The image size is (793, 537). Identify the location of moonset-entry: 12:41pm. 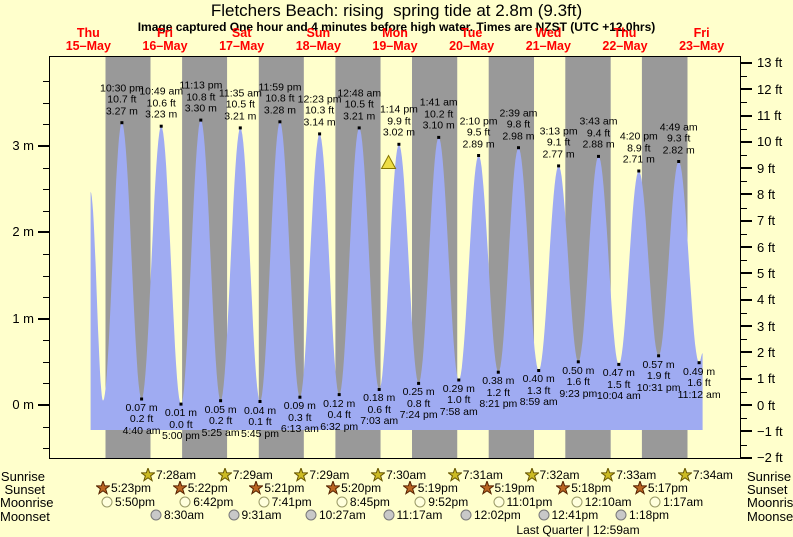
(568, 515).